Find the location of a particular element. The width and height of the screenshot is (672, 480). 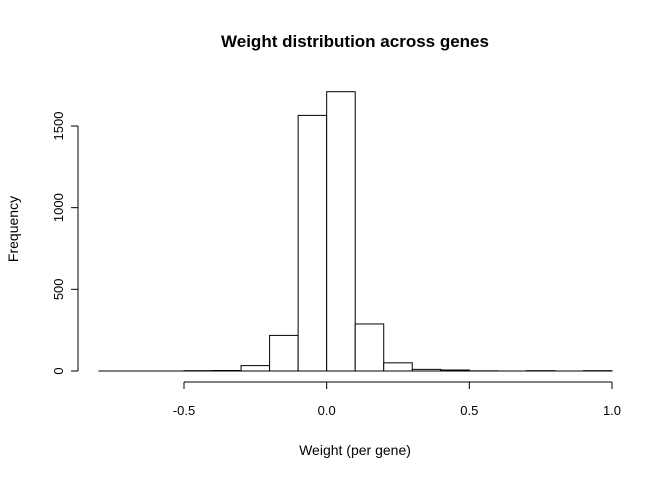

y-tick-label: 1000 is located at coordinates (58, 207).